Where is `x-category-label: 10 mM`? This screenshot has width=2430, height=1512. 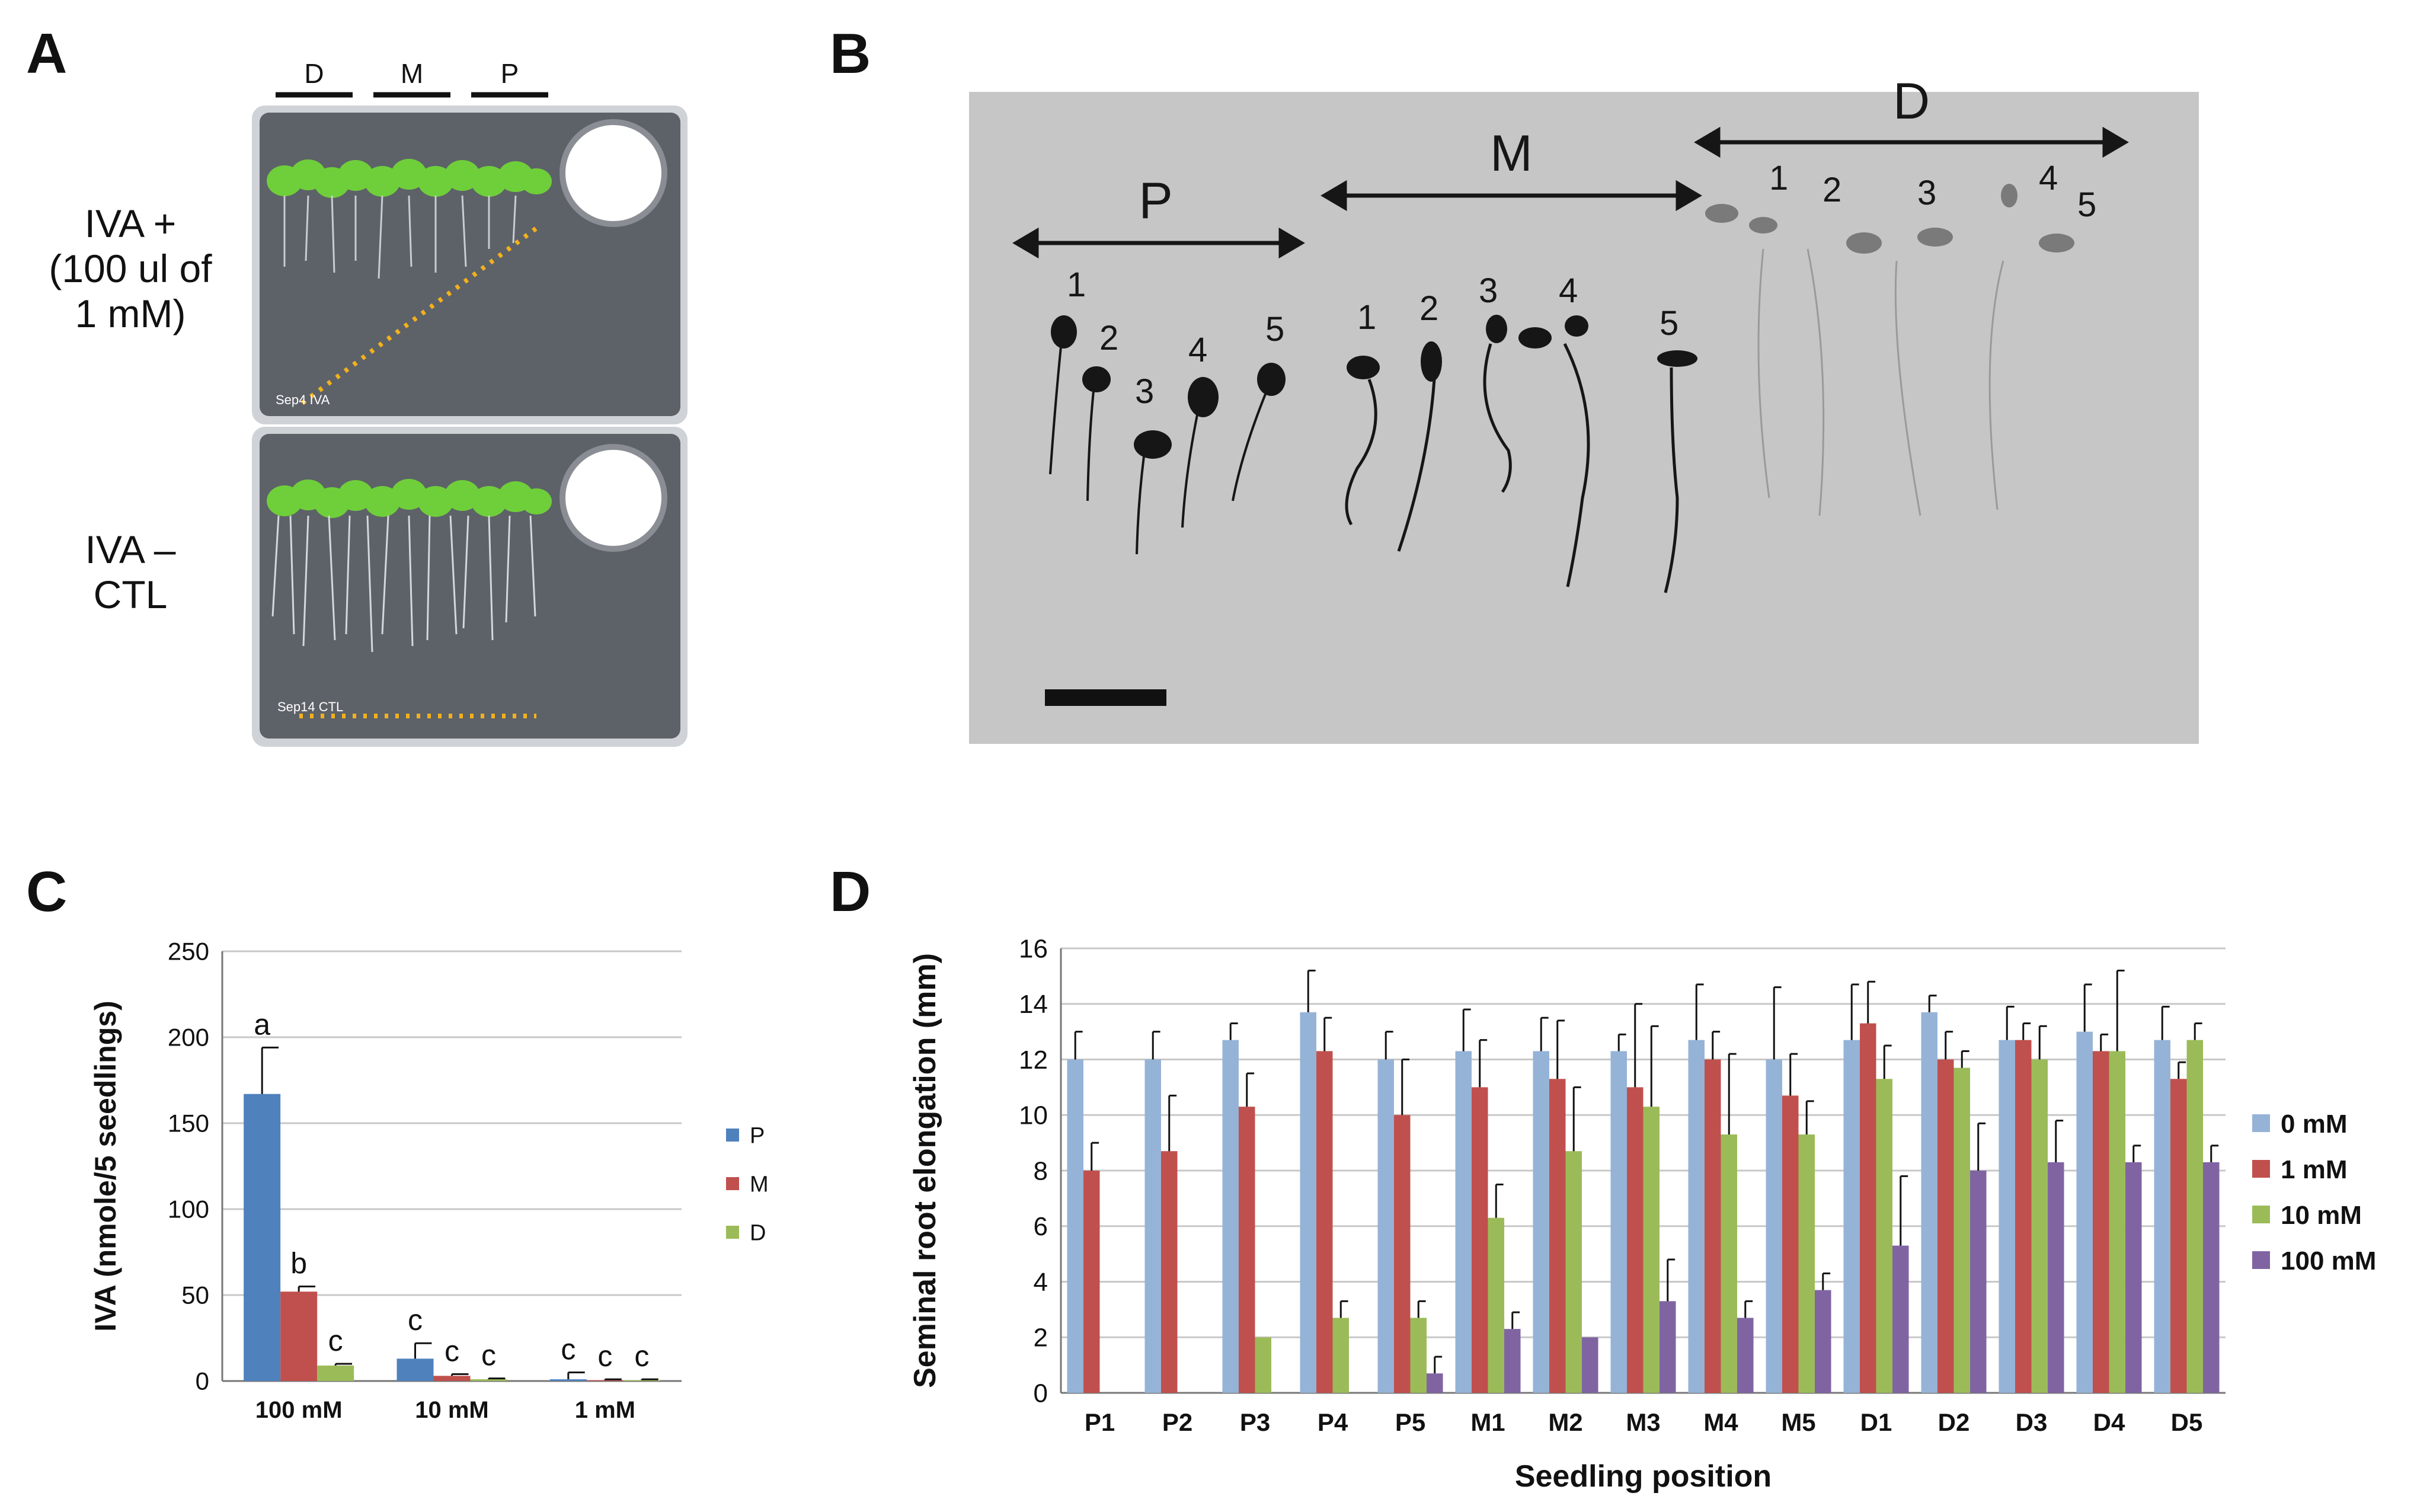 x-category-label: 10 mM is located at coordinates (452, 1410).